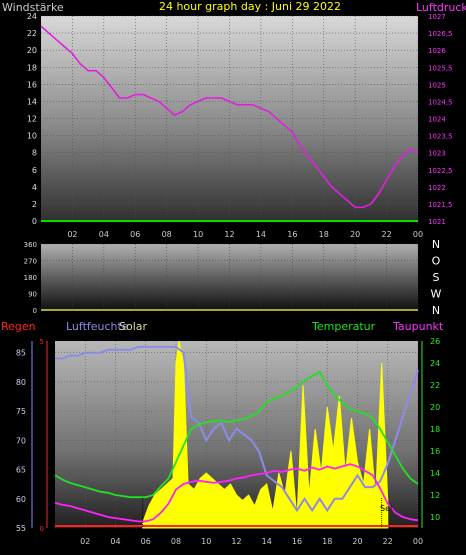 This screenshot has height=555, width=466. What do you see at coordinates (42, 529) in the screenshot?
I see `rain-tick-label: 0` at bounding box center [42, 529].